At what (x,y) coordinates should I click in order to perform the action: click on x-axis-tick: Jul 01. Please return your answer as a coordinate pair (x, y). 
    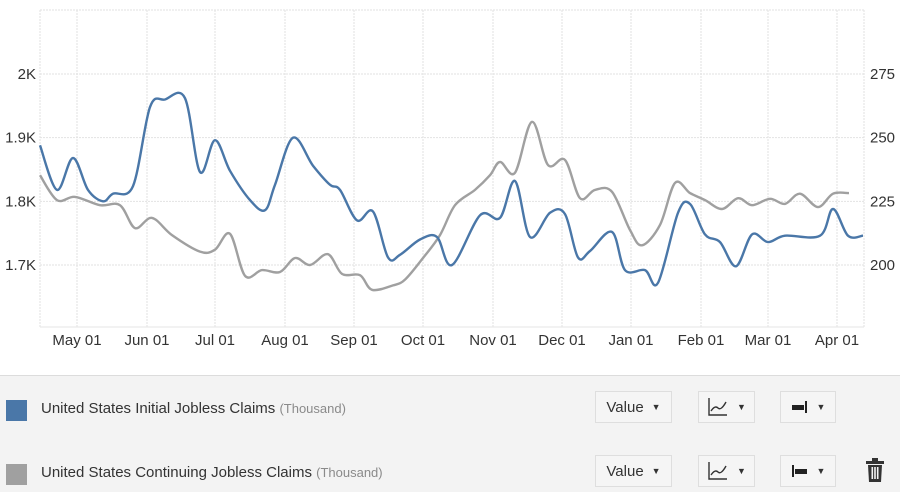
    Looking at the image, I should click on (215, 340).